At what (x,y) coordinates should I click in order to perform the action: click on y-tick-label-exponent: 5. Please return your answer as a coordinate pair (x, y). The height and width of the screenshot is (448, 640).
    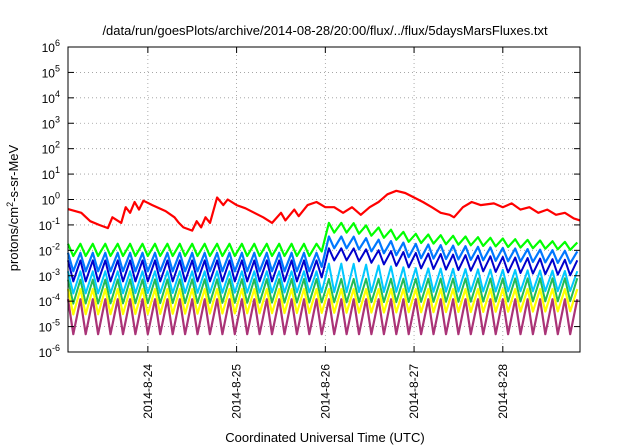
    Looking at the image, I should click on (57, 68).